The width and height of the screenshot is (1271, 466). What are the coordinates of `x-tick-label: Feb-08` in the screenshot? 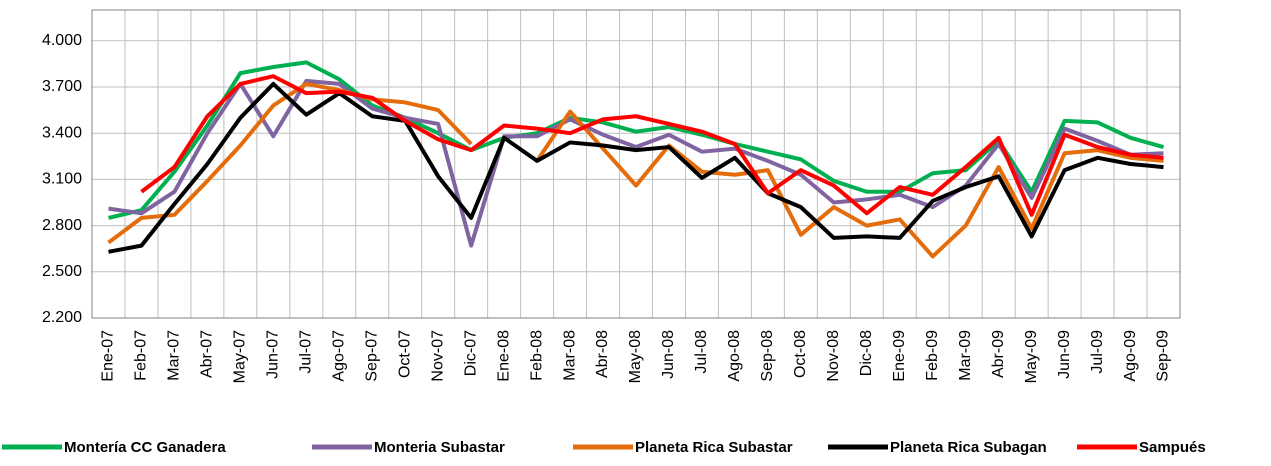 It's located at (536, 355).